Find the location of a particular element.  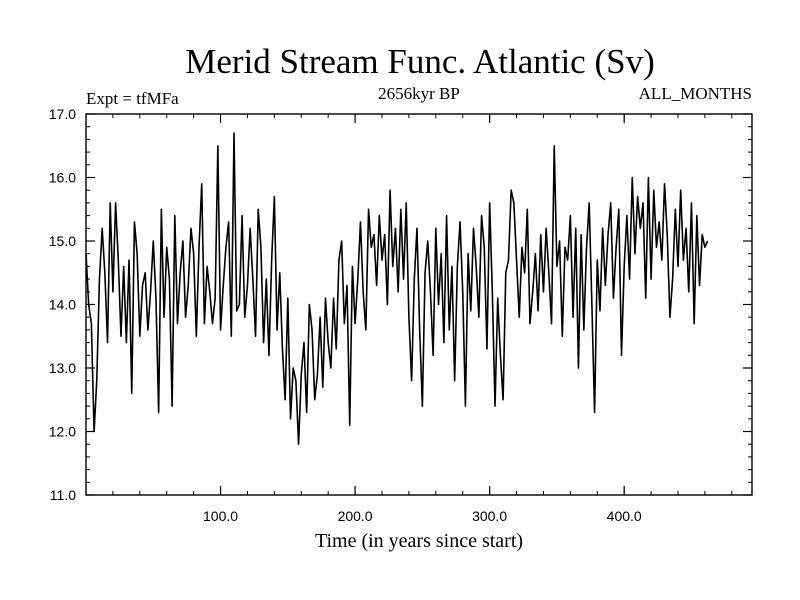

x-tick-label: 300.0 is located at coordinates (489, 516).